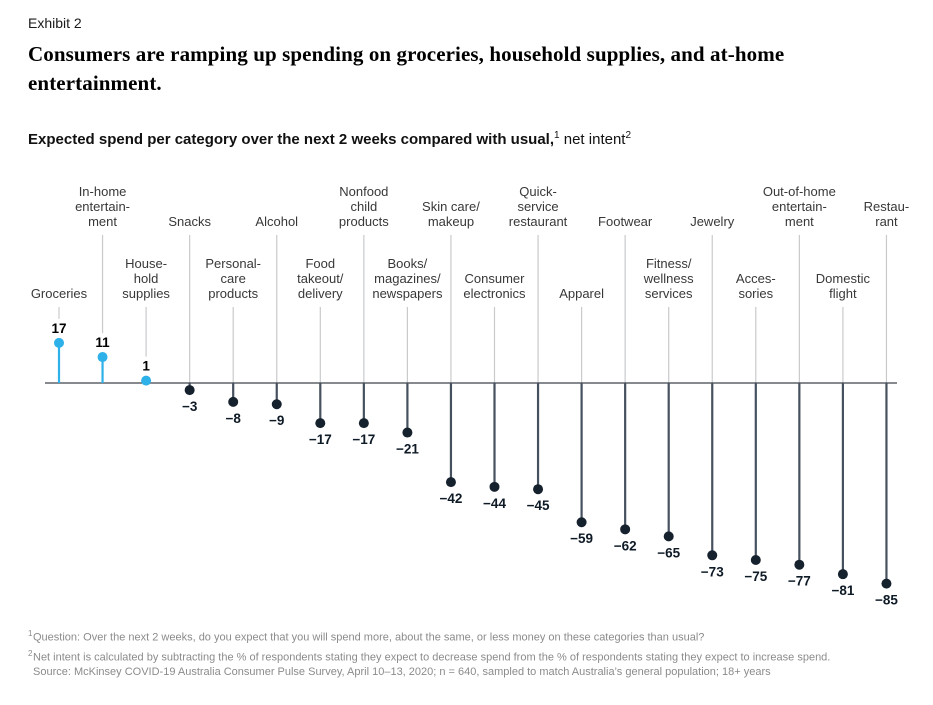 The image size is (933, 705). I want to click on category-label: Books/magazines/newspapers, so click(407, 278).